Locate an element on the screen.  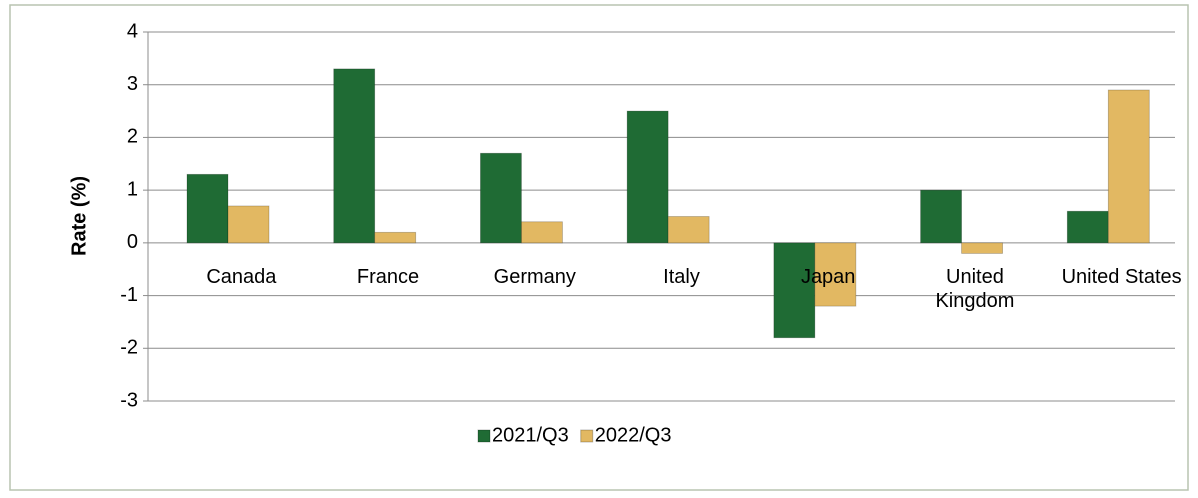
x-tick-label: United States is located at coordinates (1121, 276).